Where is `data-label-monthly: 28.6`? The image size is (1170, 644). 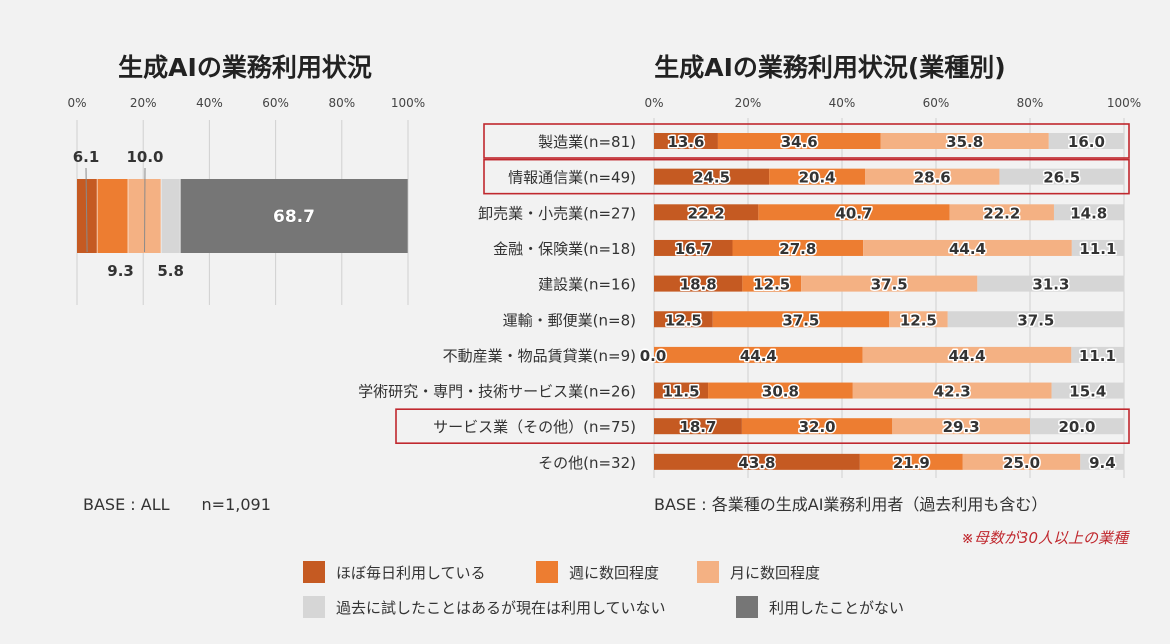
data-label-monthly: 28.6 is located at coordinates (932, 178).